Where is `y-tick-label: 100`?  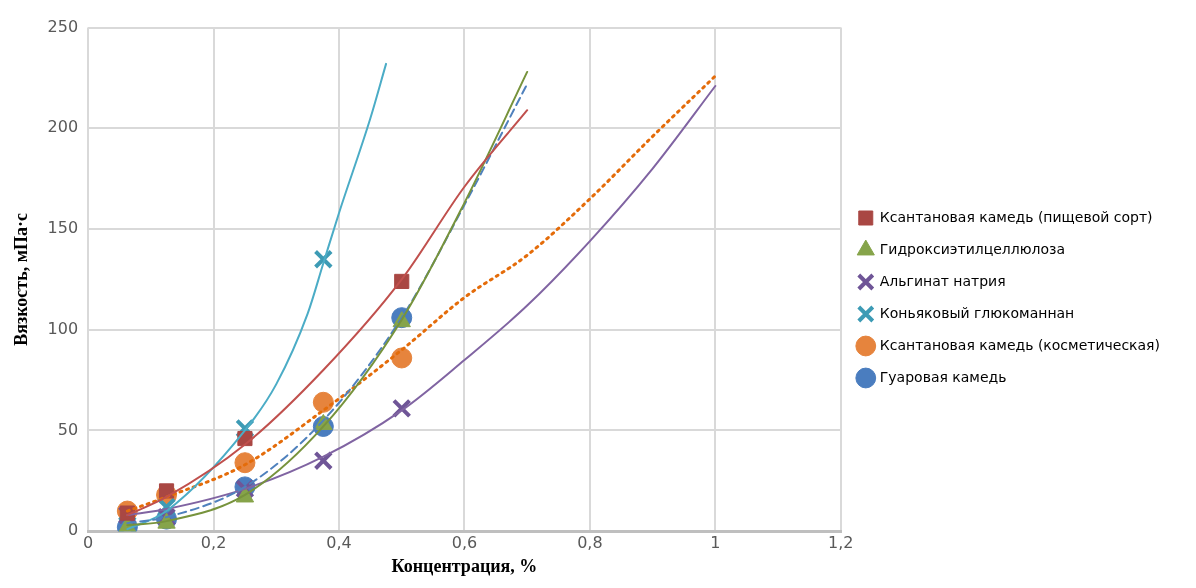
y-tick-label: 100 is located at coordinates (63, 328).